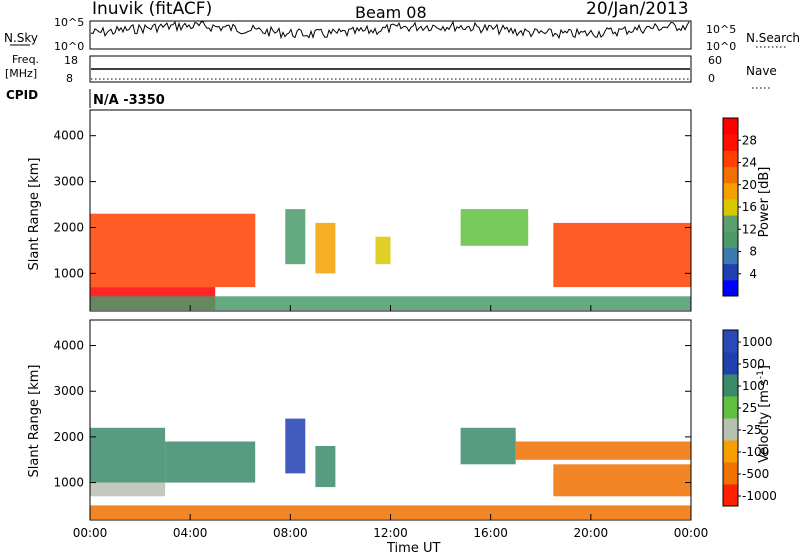  What do you see at coordinates (753, 274) in the screenshot?
I see `colorbar-tick-label: 4` at bounding box center [753, 274].